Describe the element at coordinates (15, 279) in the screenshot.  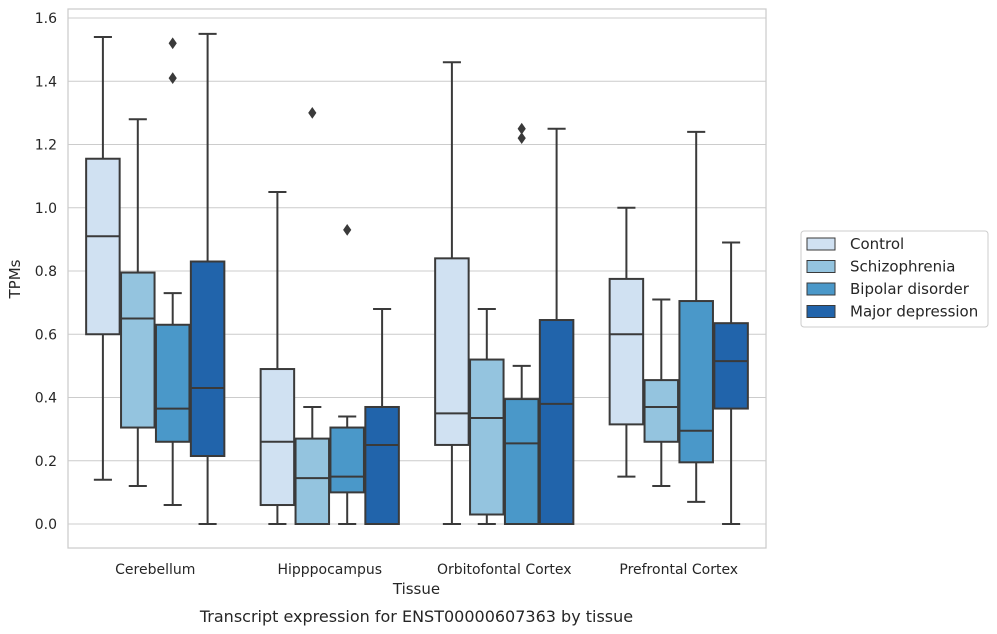
I see `y-axis-label: TPMs` at that location.